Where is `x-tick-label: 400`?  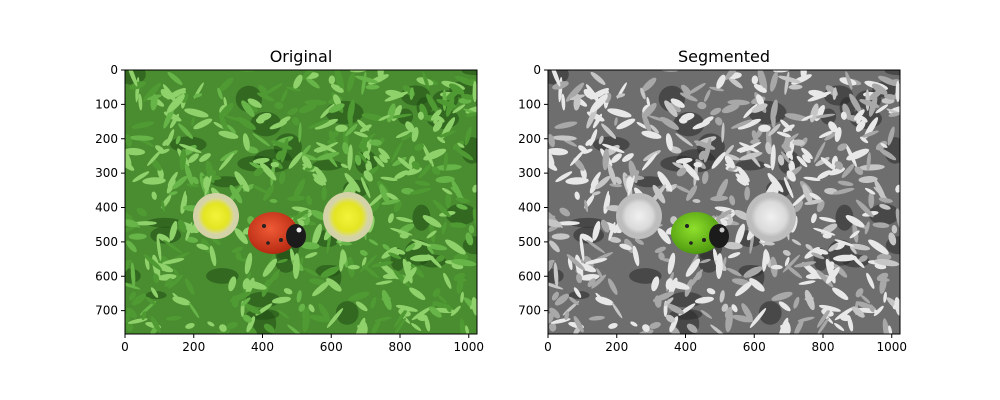 x-tick-label: 400 is located at coordinates (262, 347).